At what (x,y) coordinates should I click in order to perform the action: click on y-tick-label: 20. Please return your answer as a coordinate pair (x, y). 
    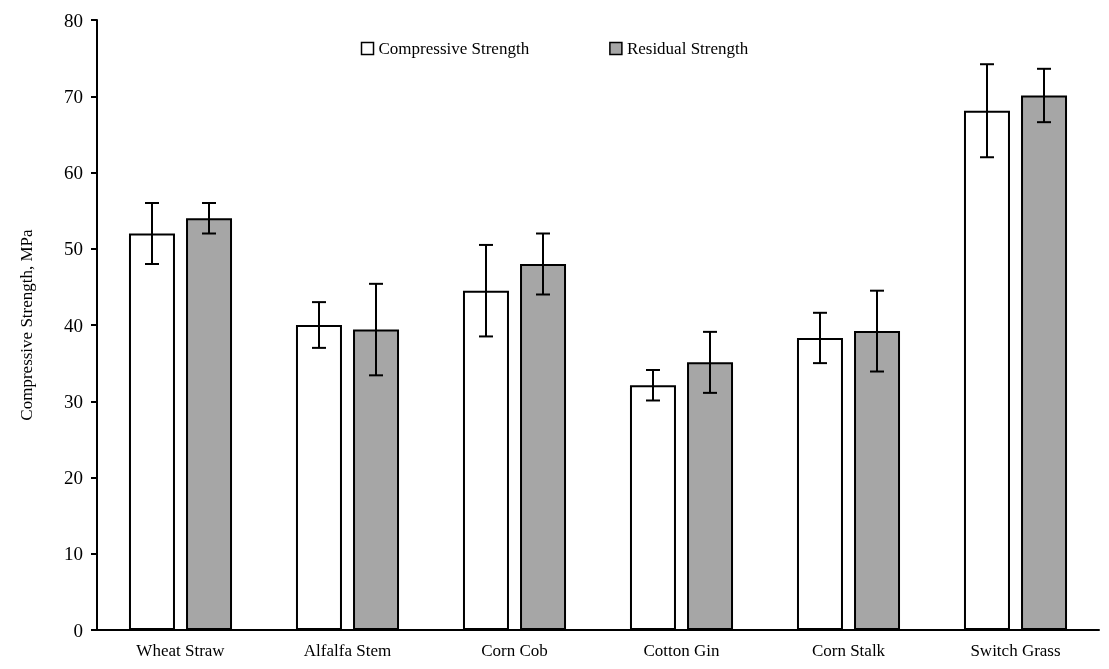
    Looking at the image, I should click on (73, 477).